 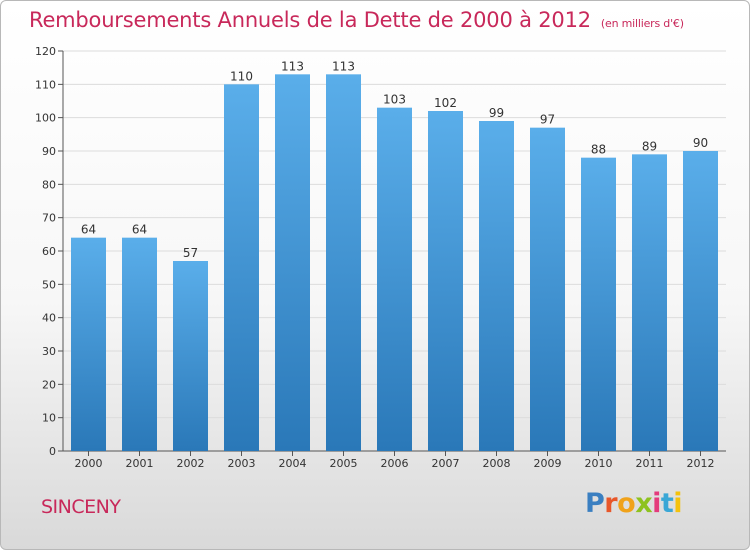 I want to click on proxiti-logo: Proxiti, so click(x=634, y=503).